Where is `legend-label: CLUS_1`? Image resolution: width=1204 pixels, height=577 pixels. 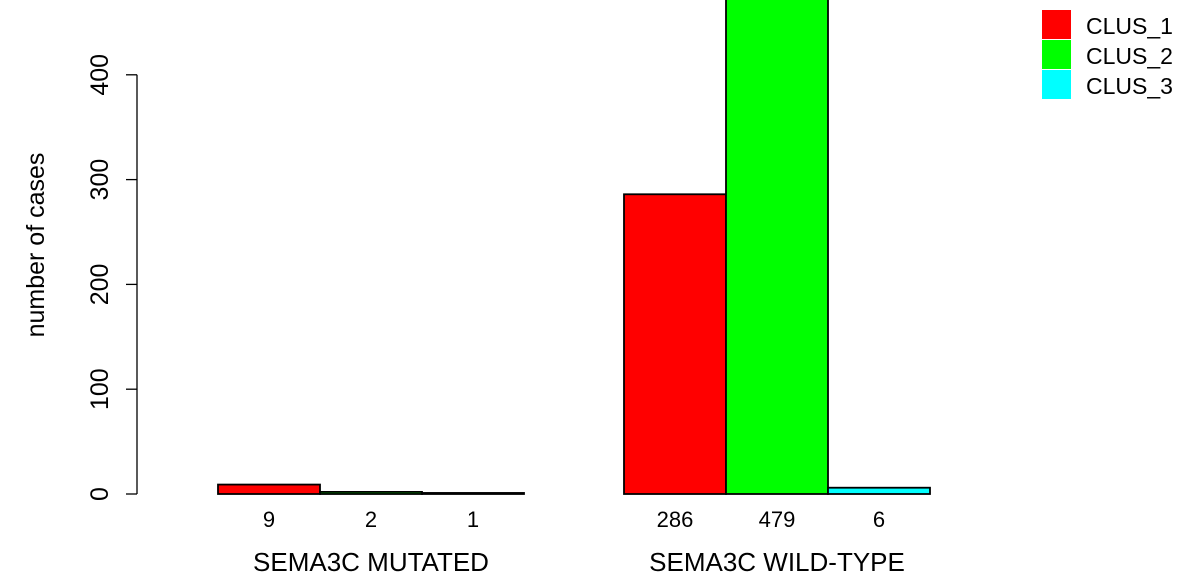 legend-label: CLUS_1 is located at coordinates (1129, 26).